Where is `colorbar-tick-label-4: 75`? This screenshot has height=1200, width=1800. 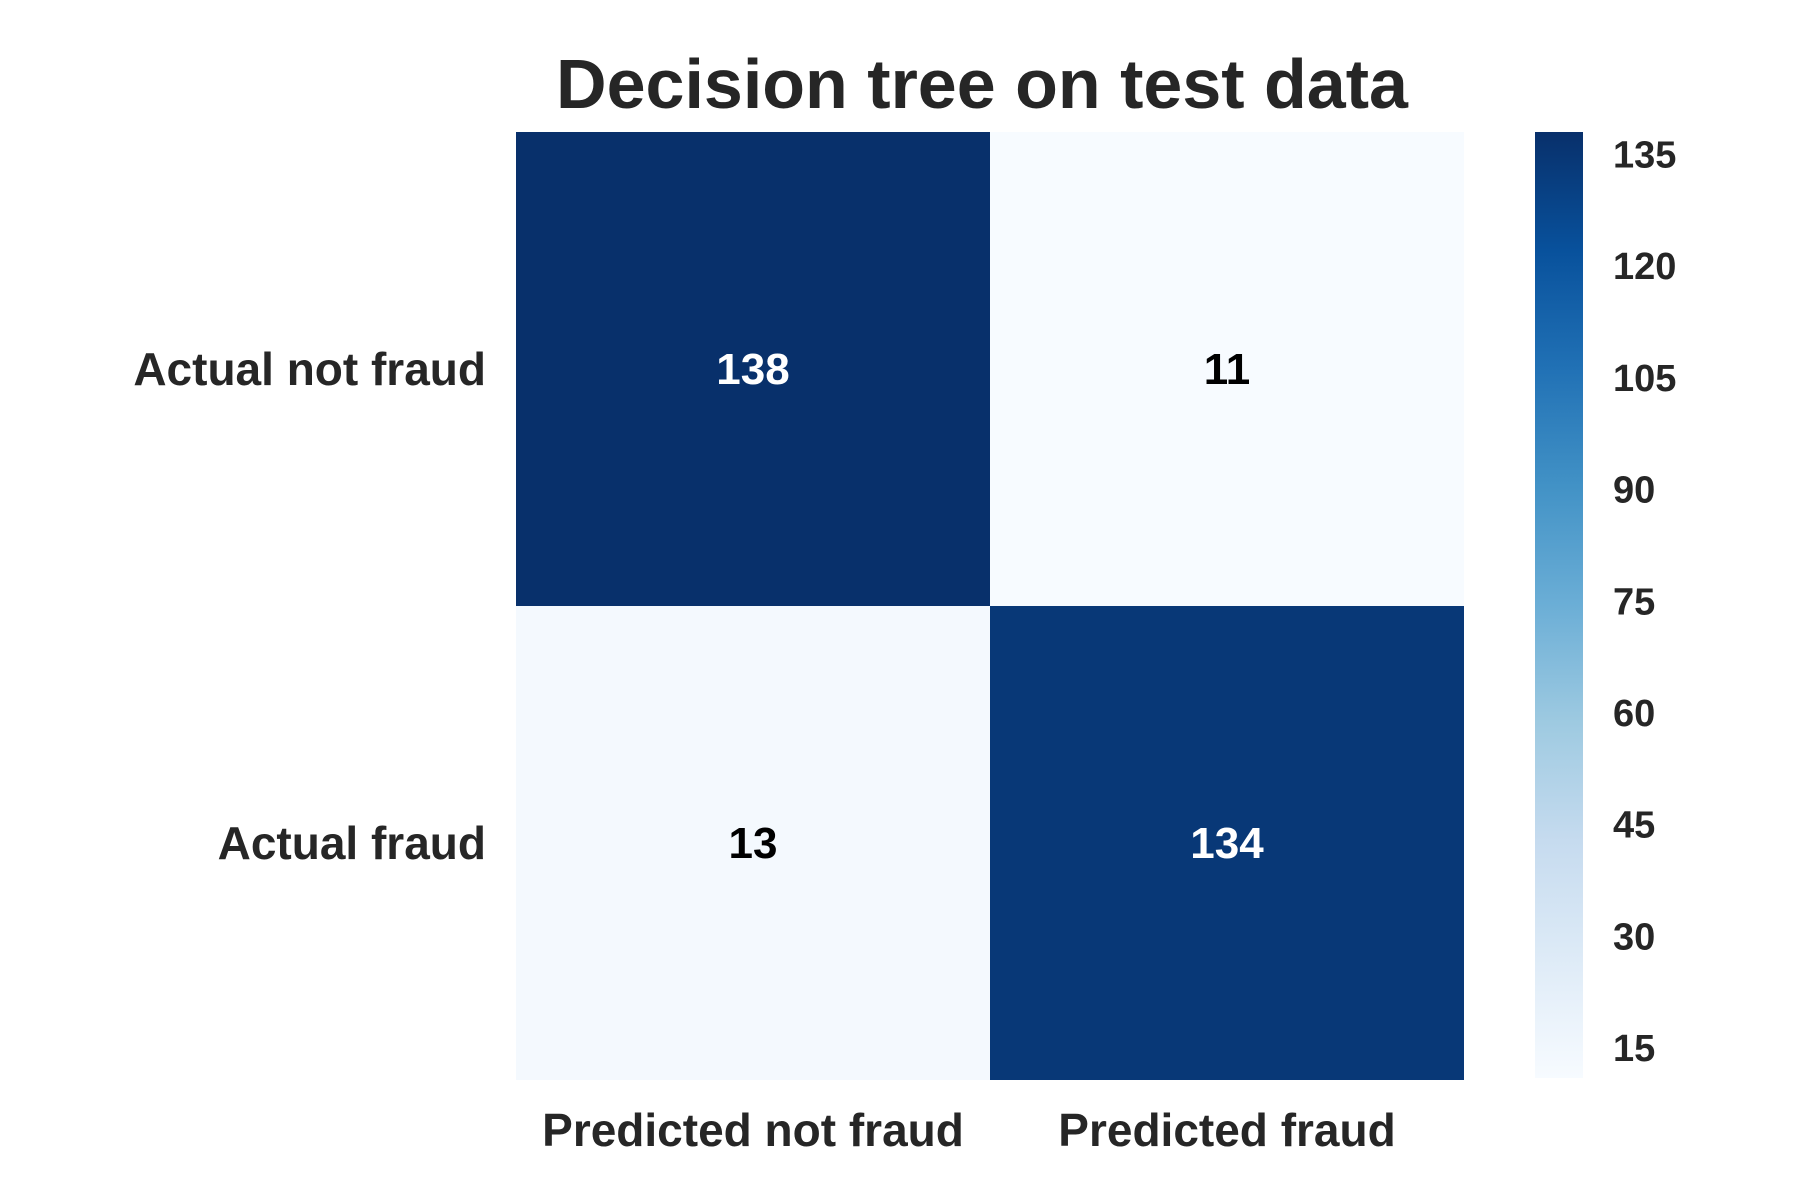
colorbar-tick-label-4: 75 is located at coordinates (1634, 602).